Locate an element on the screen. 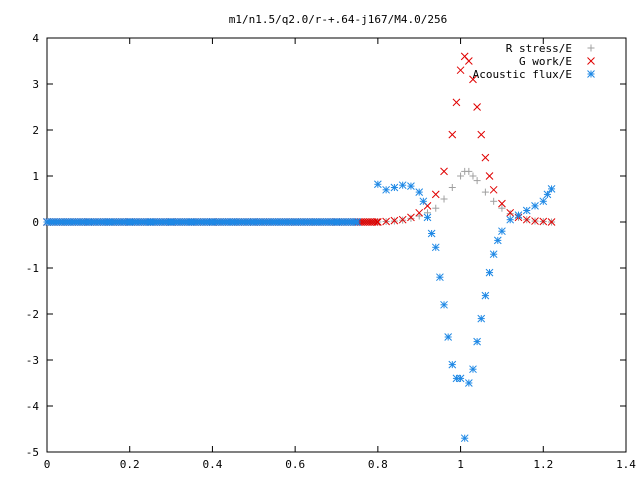 Image resolution: width=640 pixels, height=480 pixels. y-tick-label: -2 is located at coordinates (32, 314).